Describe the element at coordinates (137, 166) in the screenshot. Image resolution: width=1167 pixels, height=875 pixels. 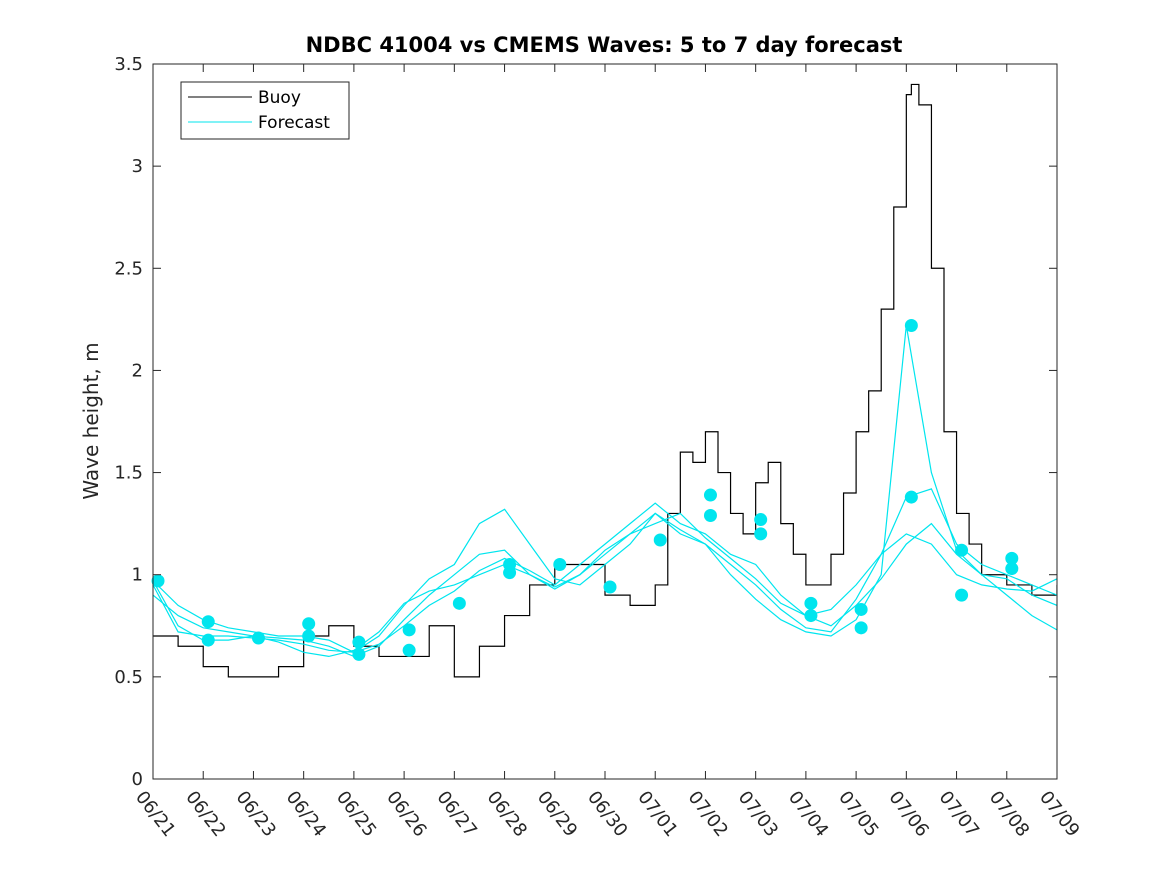
I see `y-tick-label: 3` at that location.